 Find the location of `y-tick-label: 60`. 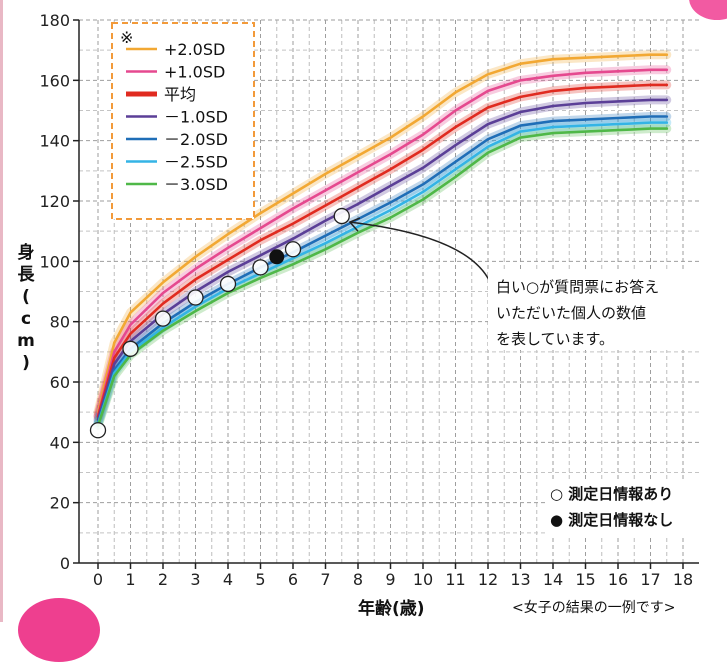

y-tick-label: 60 is located at coordinates (60, 382).